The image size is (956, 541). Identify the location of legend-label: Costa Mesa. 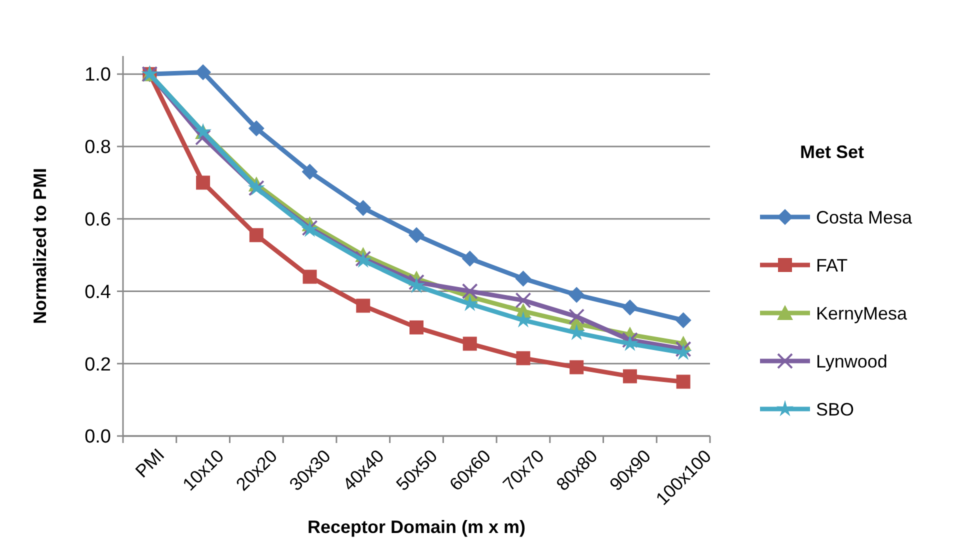
(865, 217).